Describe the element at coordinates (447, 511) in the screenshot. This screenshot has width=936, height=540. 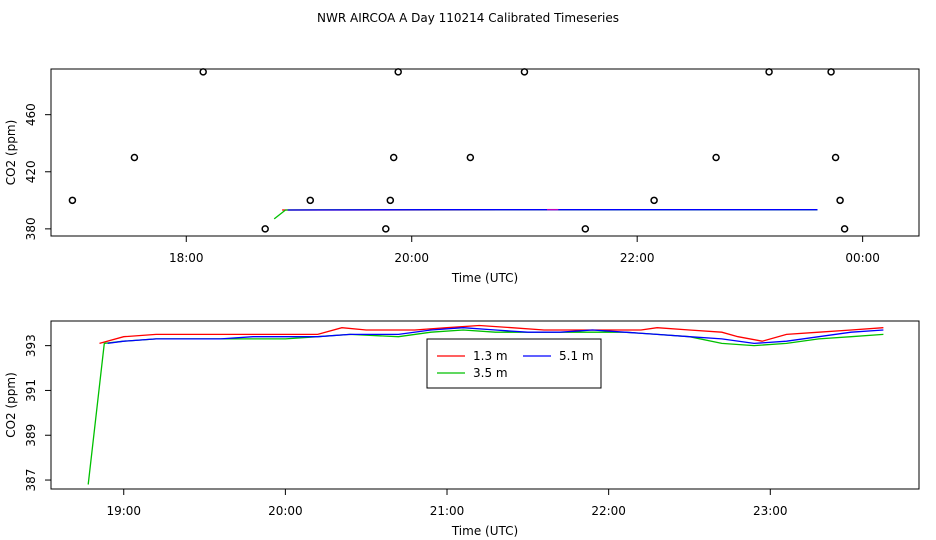
I see `x-tick-label: 21:00` at that location.